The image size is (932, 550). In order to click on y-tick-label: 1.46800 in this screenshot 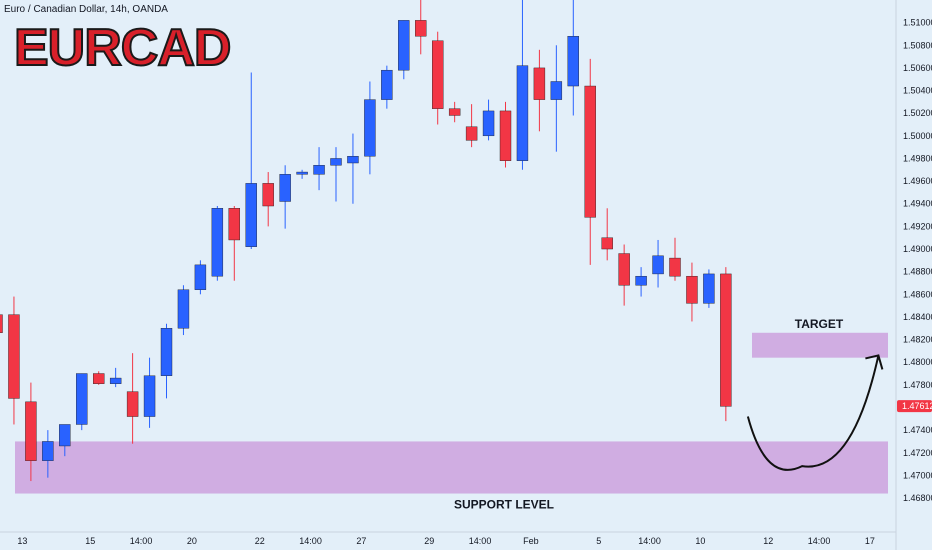, I will do `click(917, 498)`.